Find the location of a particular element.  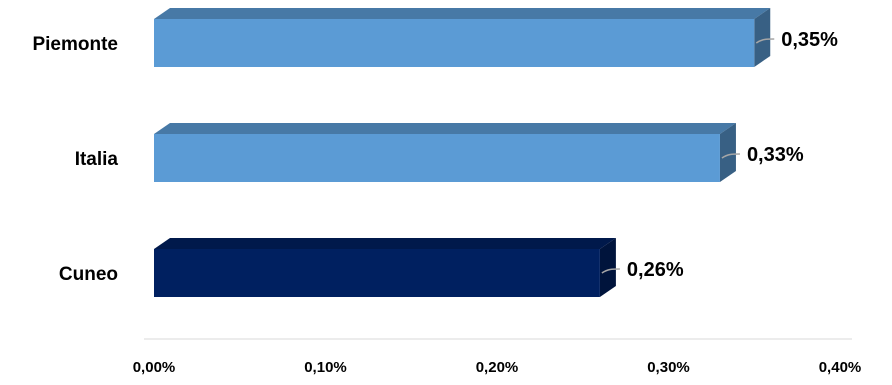

data-label: 0,35% is located at coordinates (809, 40).